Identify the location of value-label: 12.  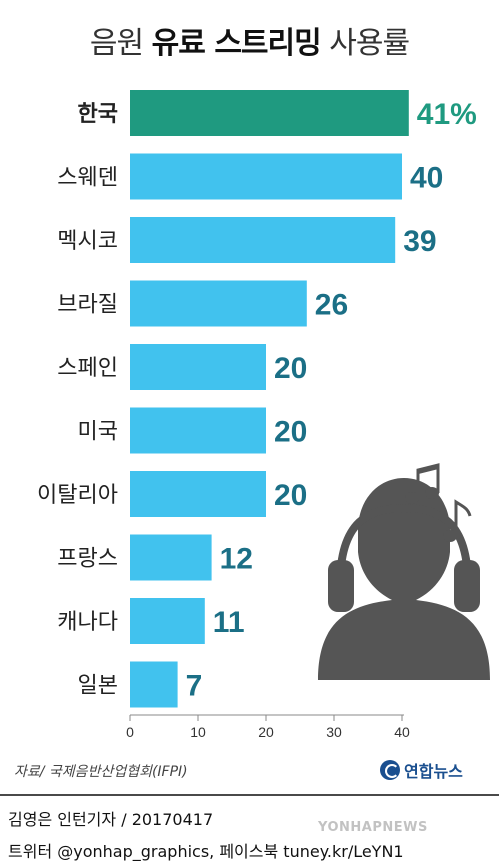
(236, 559).